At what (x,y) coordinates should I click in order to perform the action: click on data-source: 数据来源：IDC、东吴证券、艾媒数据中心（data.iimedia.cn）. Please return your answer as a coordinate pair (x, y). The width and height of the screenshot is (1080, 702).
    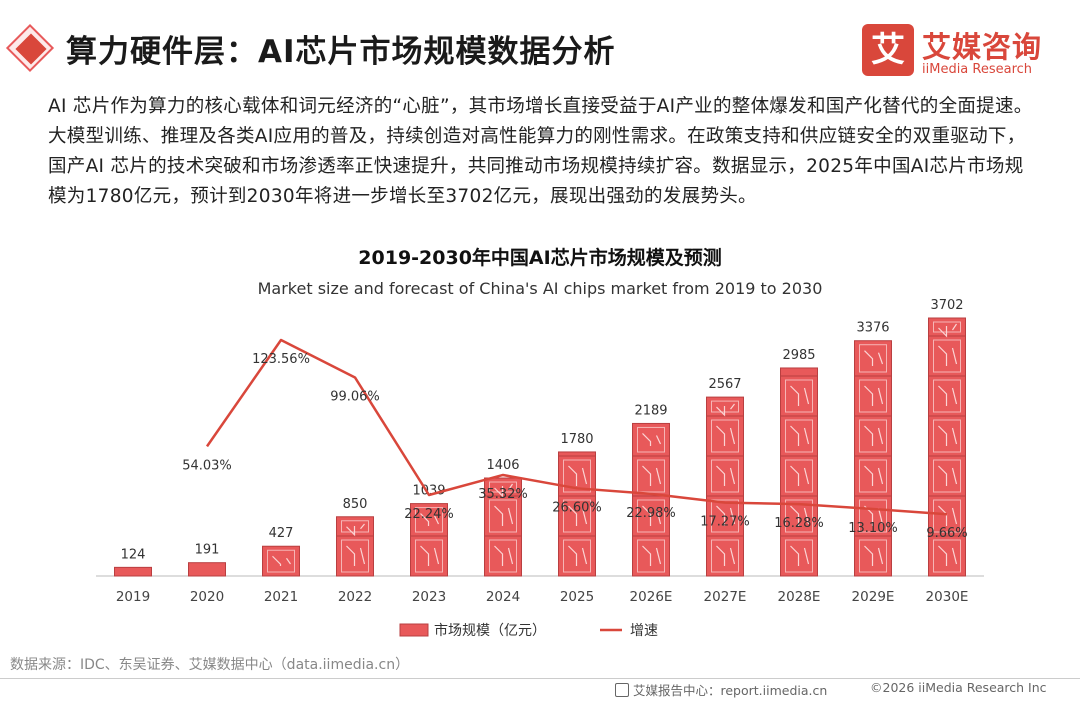
    Looking at the image, I should click on (210, 665).